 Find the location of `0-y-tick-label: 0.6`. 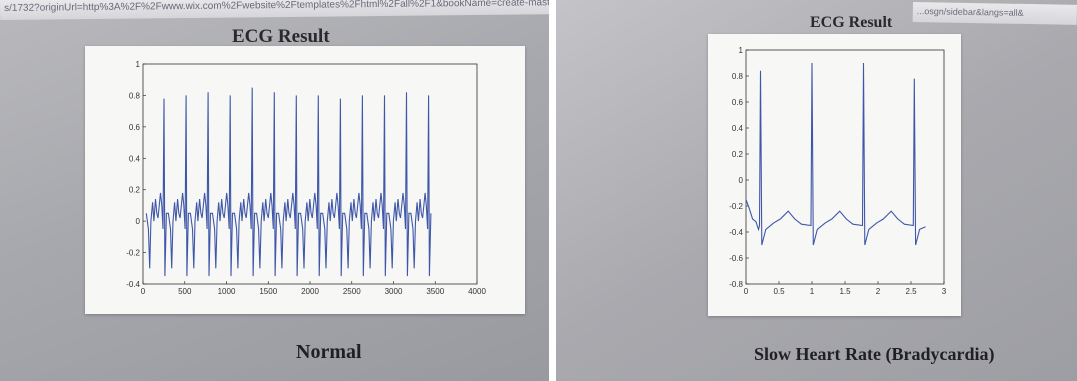

0-y-tick-label: 0.6 is located at coordinates (135, 127).